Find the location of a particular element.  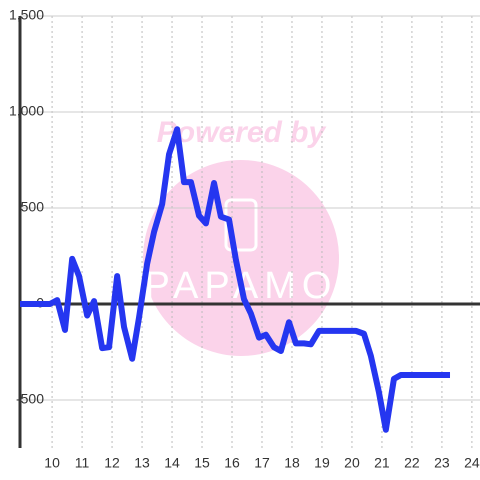

x-tick-label: 24 is located at coordinates (472, 463).